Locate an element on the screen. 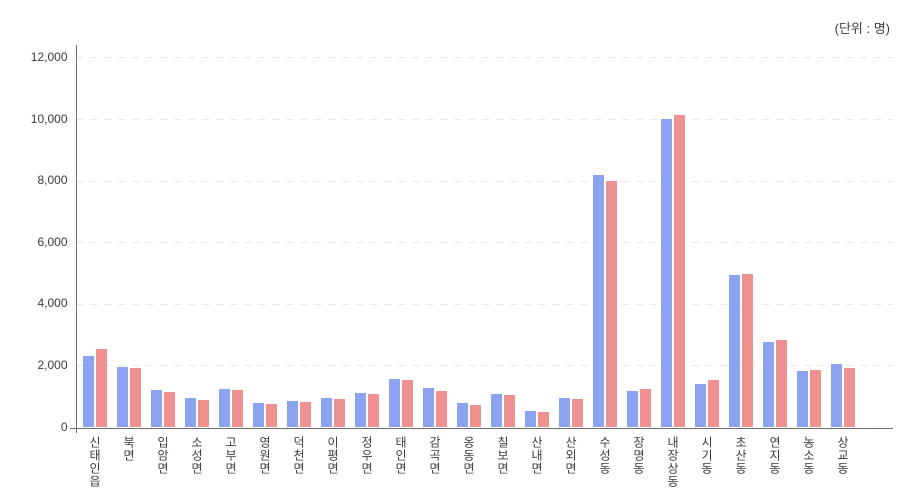  x-tick-label-text: 연지동 is located at coordinates (774, 455).